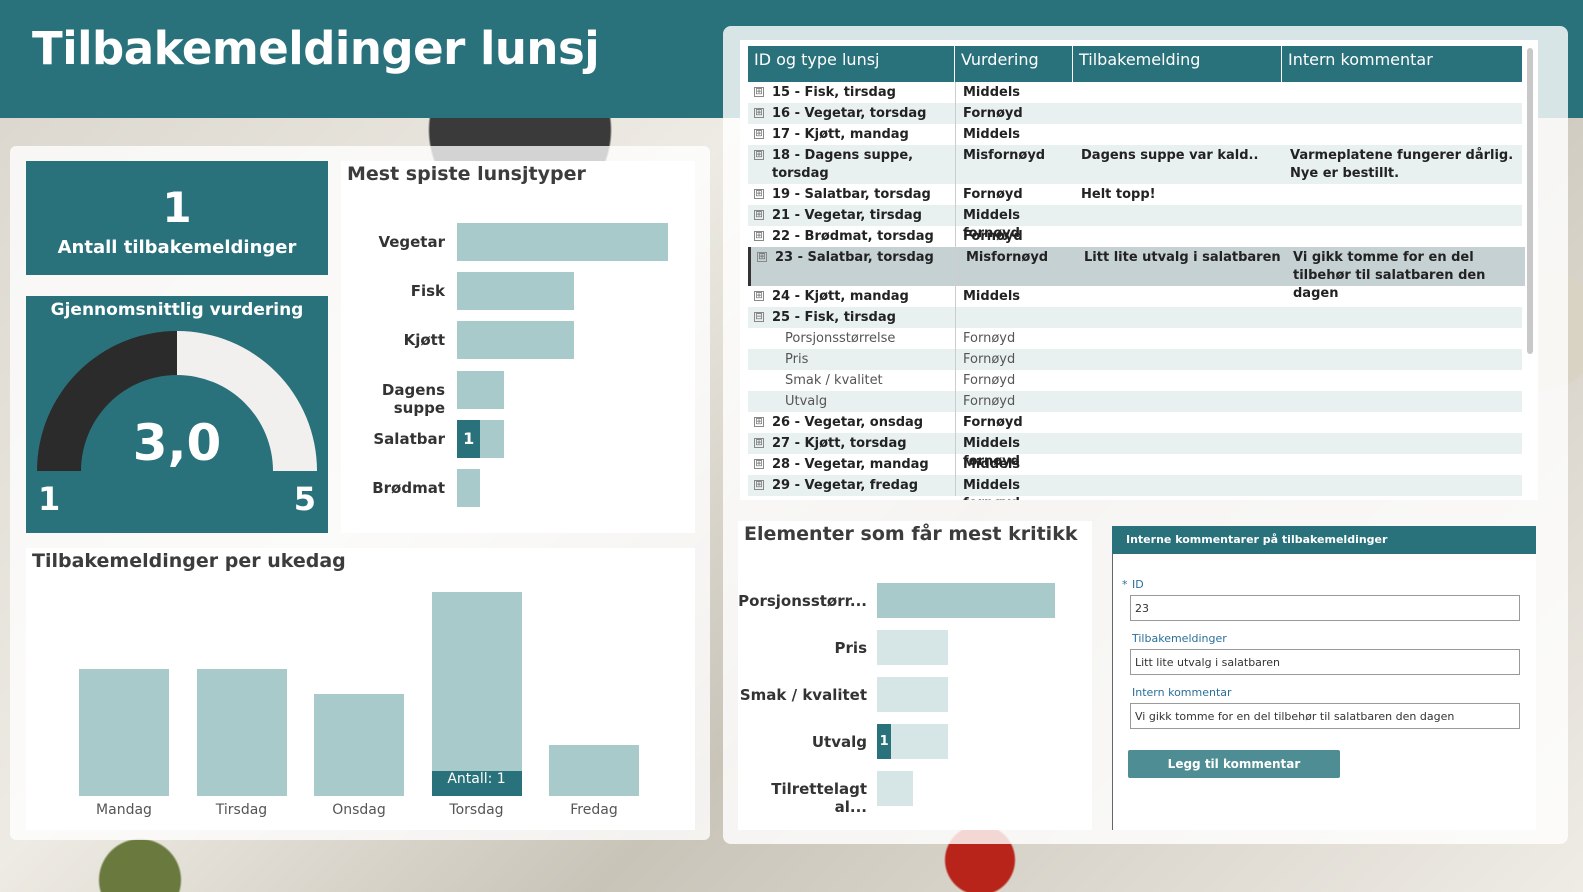 The image size is (1583, 892). I want to click on bar-highlight: Antall: 1, so click(476, 783).